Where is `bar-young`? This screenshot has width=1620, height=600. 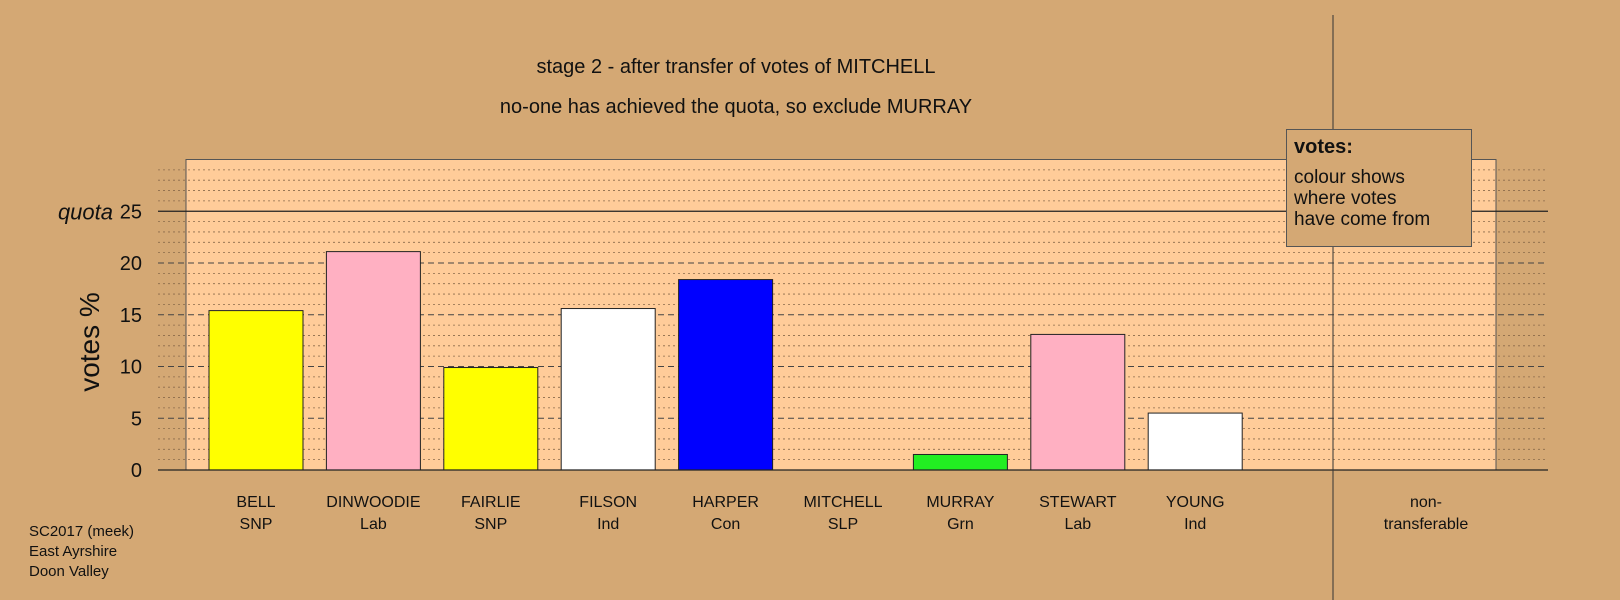
bar-young is located at coordinates (1195, 441).